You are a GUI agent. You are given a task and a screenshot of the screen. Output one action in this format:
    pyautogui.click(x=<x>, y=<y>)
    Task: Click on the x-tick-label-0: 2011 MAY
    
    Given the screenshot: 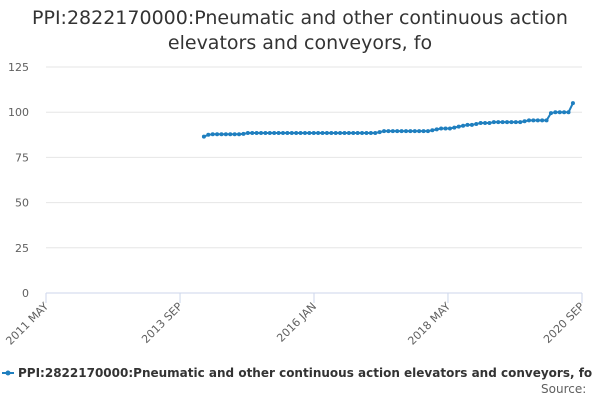 What is the action you would take?
    pyautogui.click(x=27, y=324)
    